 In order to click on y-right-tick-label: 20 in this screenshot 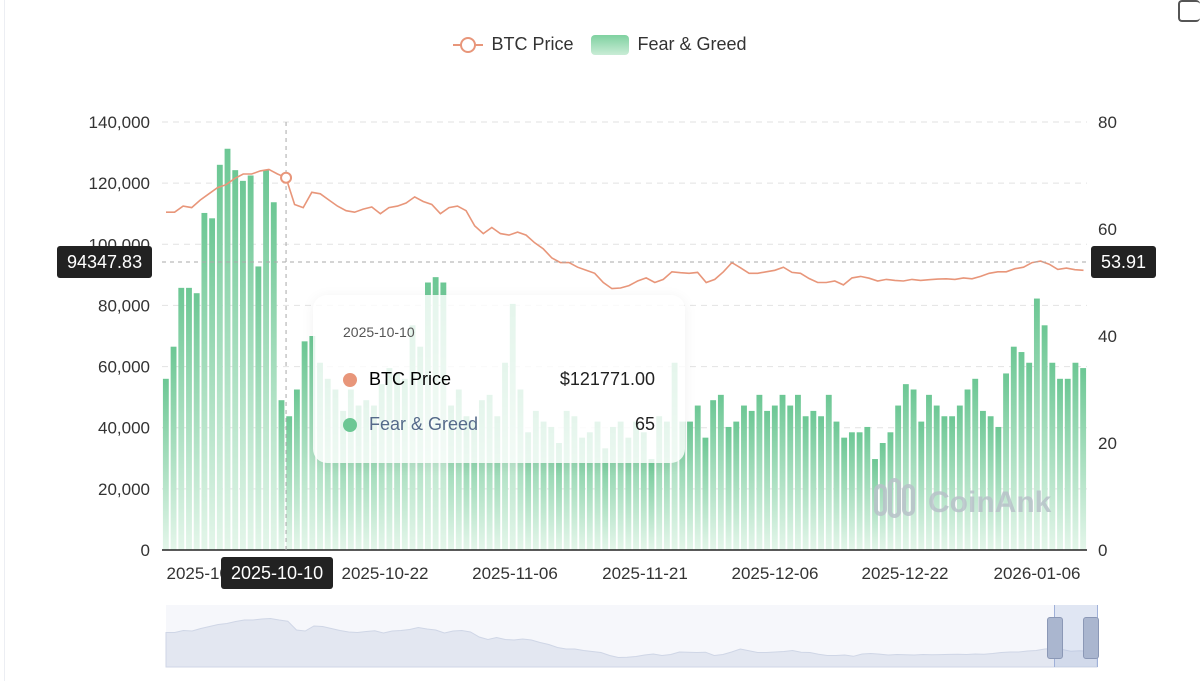, I will do `click(1107, 443)`.